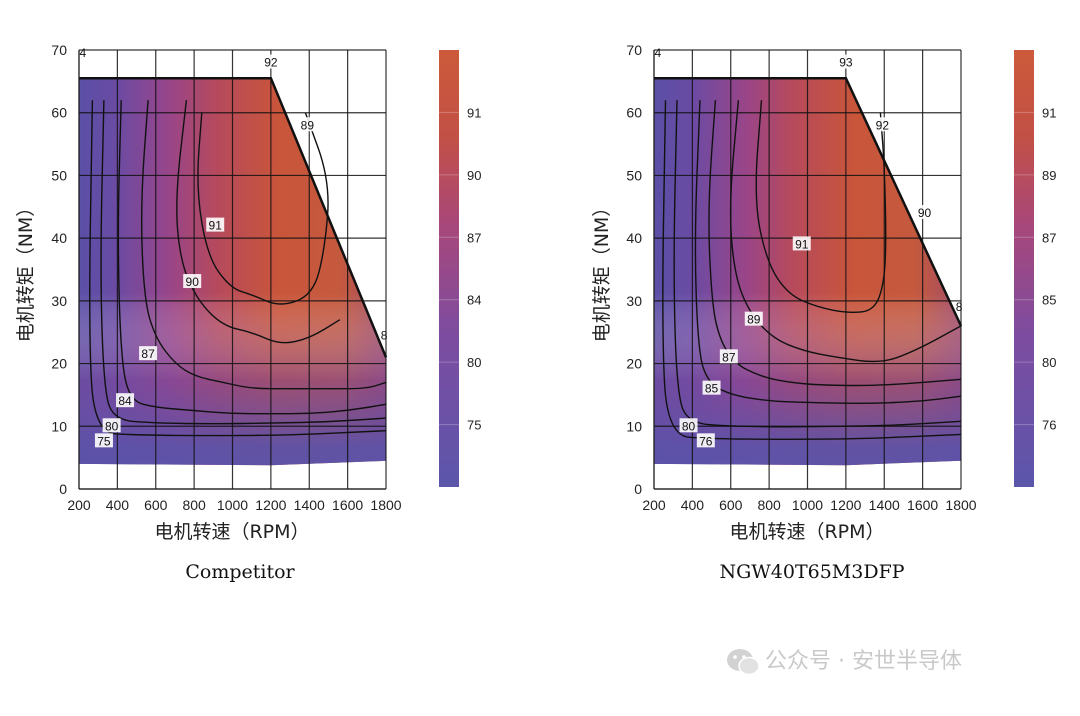 The height and width of the screenshot is (716, 1080). I want to click on colorbar-level-label: 90, so click(474, 175).